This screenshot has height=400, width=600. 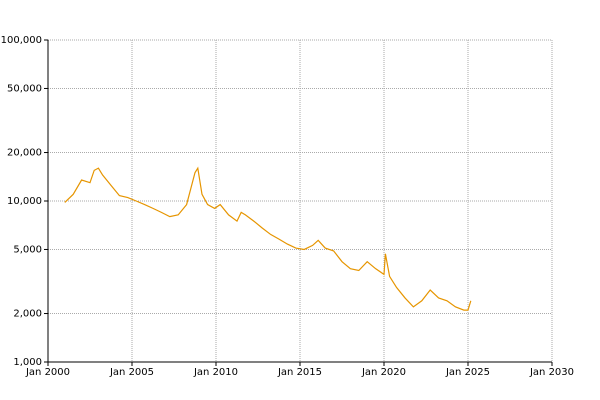 I want to click on x-tick-label: Jan 2005, so click(x=131, y=372).